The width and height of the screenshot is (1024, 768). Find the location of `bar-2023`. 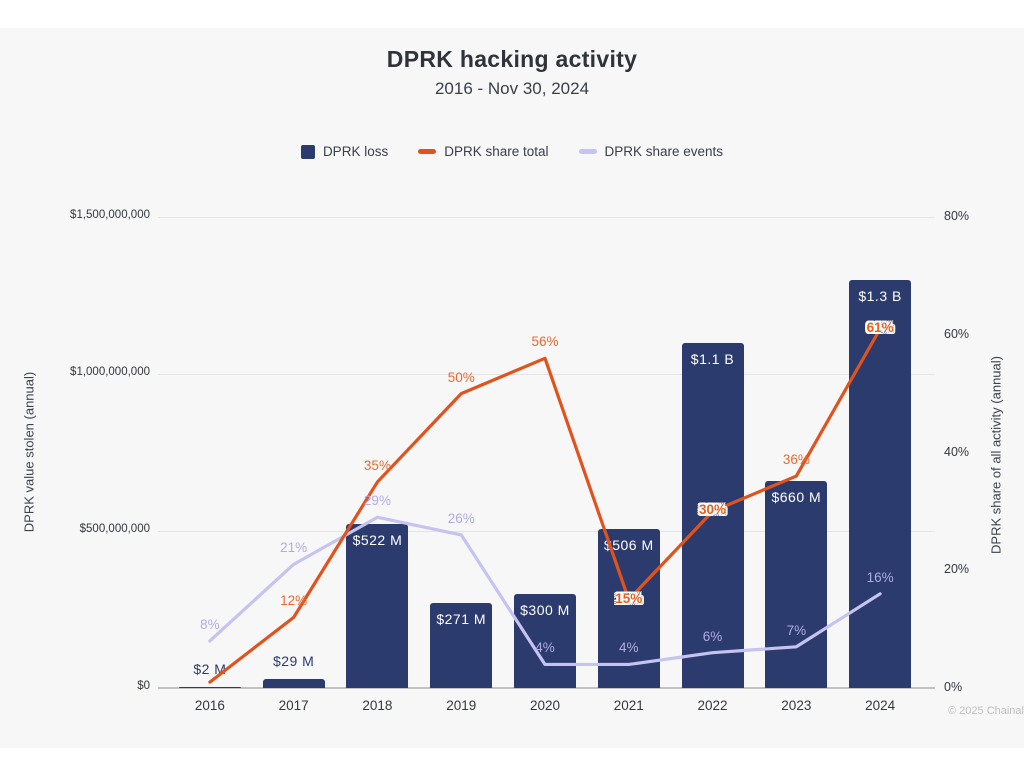

bar-2023 is located at coordinates (796, 584).